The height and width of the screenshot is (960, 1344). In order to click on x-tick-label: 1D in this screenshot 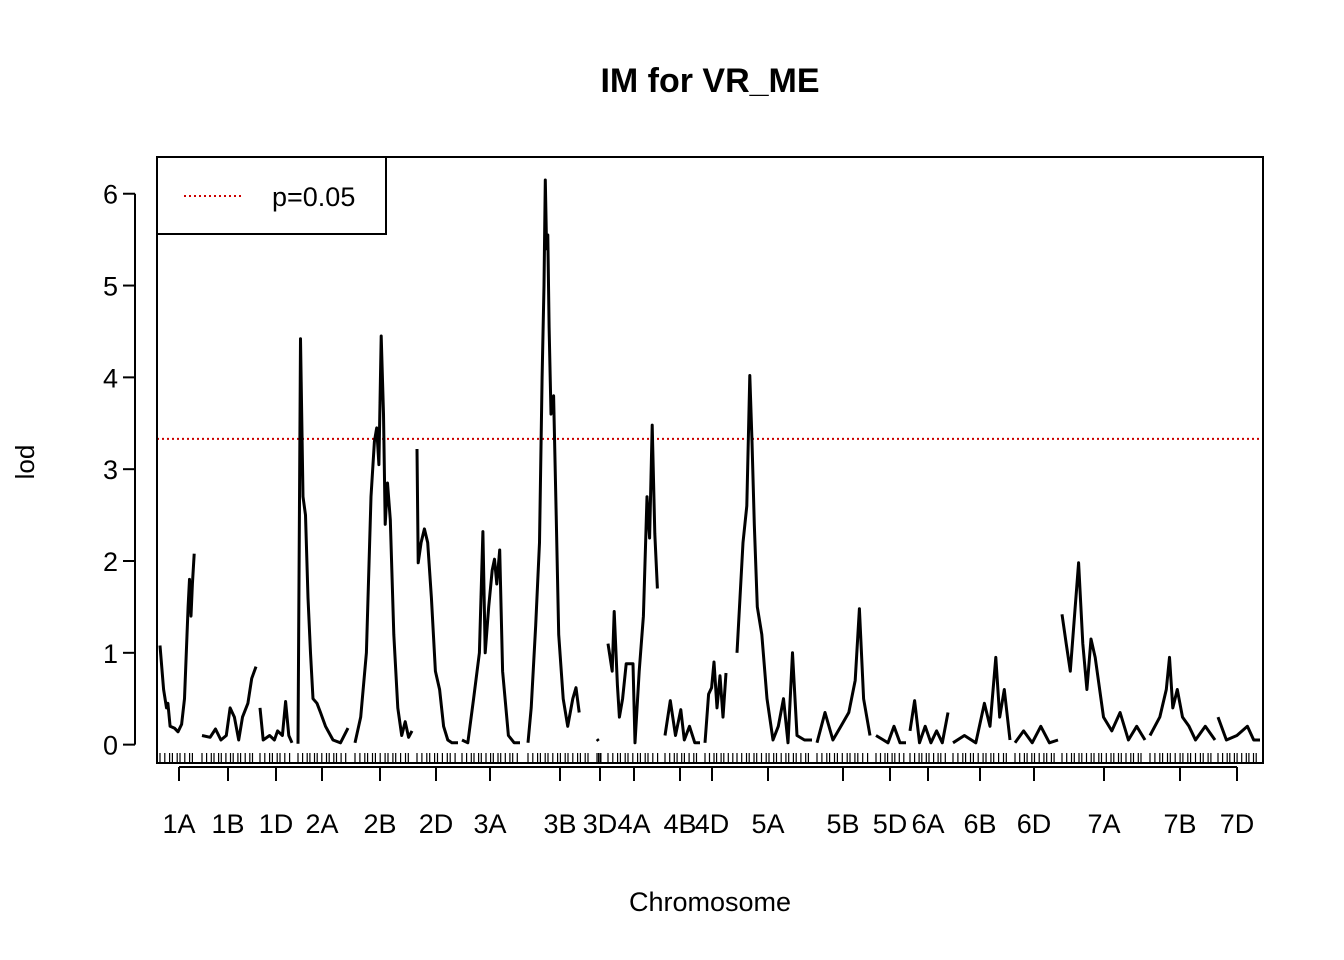, I will do `click(276, 824)`.